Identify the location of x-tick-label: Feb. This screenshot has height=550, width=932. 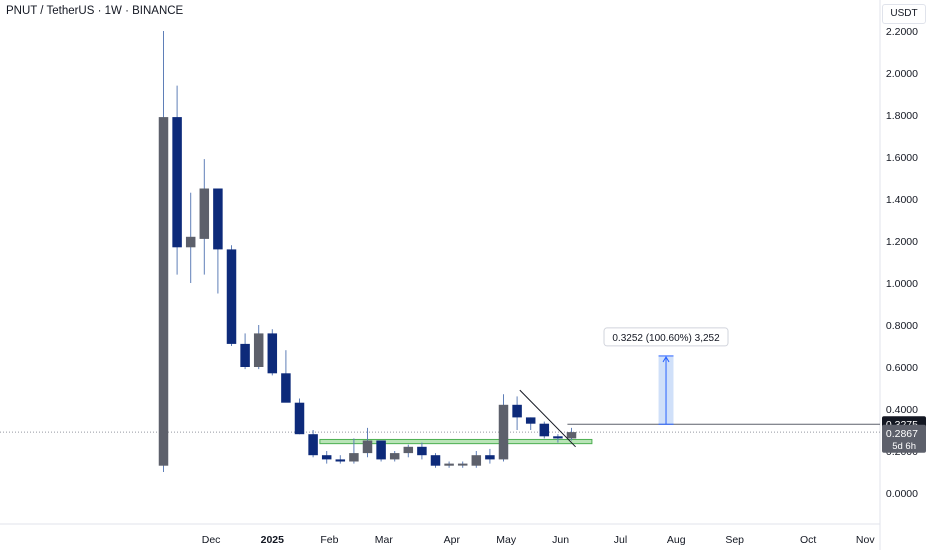
(329, 540).